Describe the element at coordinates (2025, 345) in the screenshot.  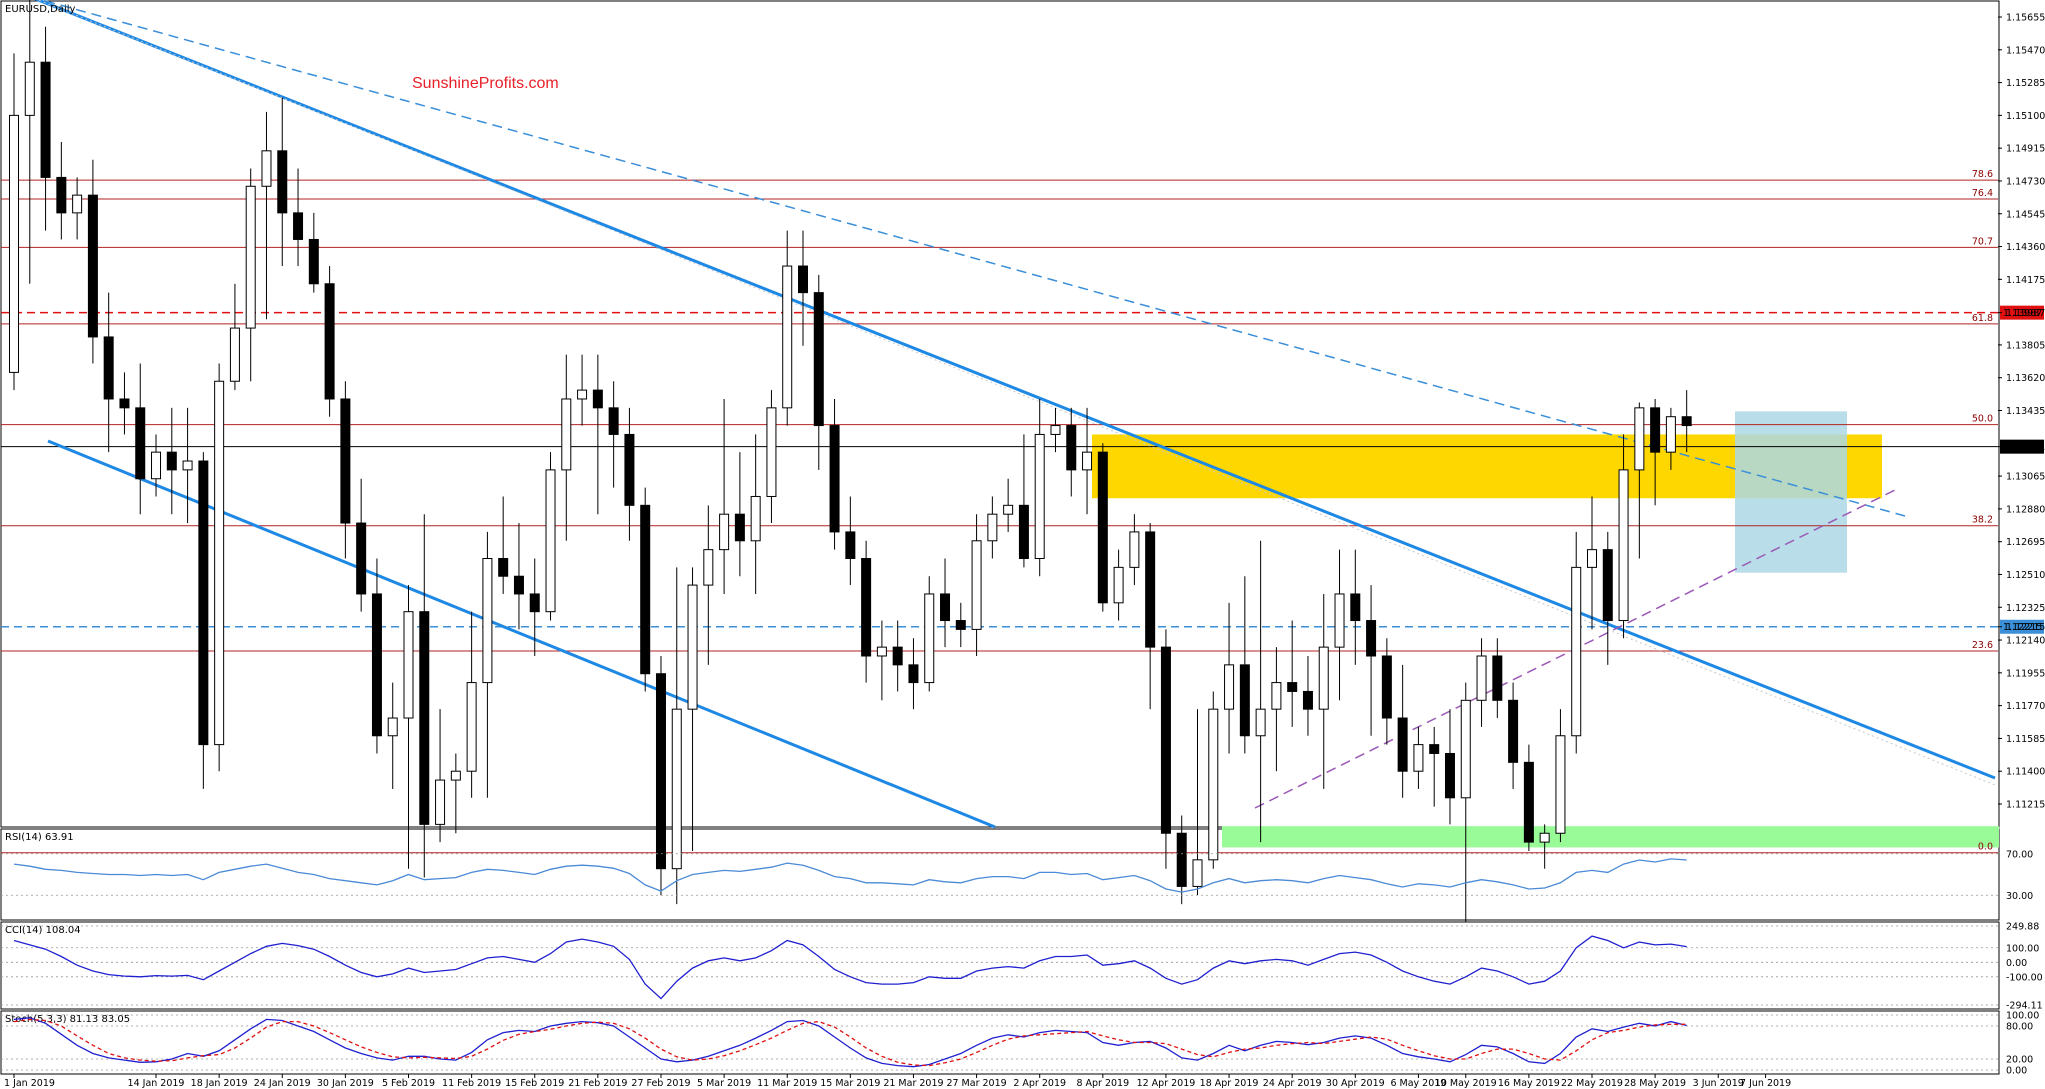
I see `price-tick-label: 1.13805` at that location.